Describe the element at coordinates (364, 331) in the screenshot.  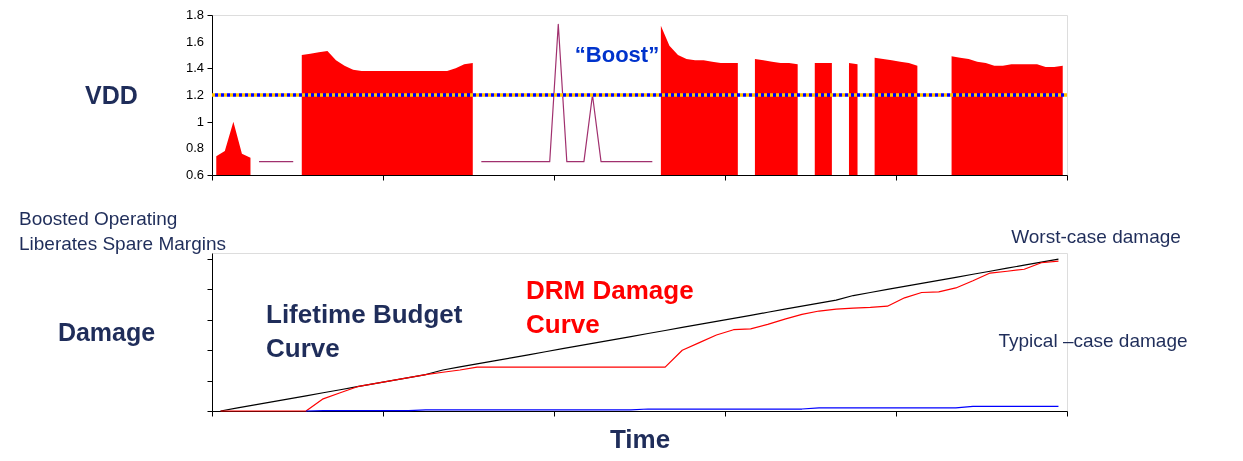
I see `legend-label: Lifetime Budget Curve` at that location.